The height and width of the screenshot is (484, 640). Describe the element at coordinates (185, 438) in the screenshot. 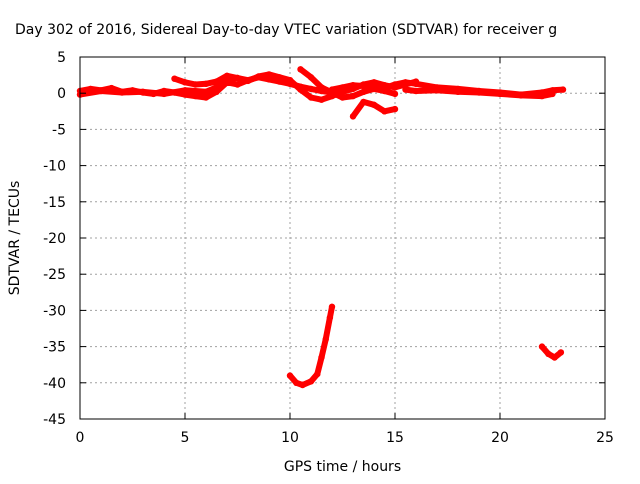

I see `x-tick-label: 5` at that location.